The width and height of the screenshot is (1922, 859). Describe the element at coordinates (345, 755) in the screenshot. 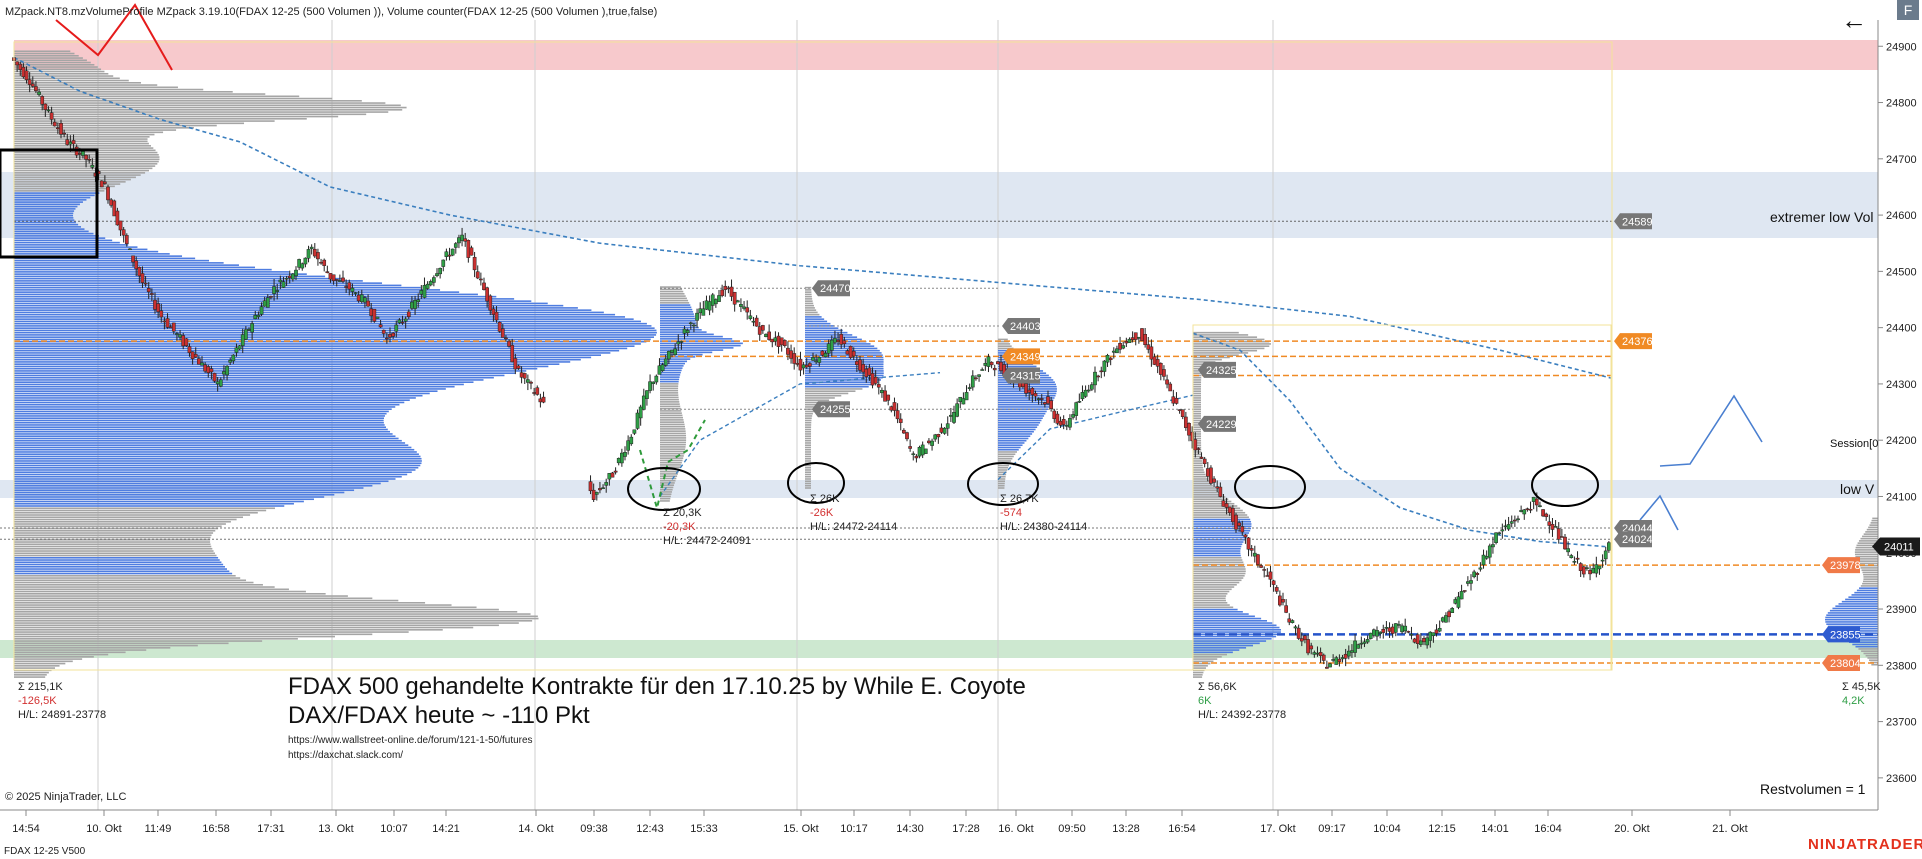

I see `slack-link: https://daxchat.slack.com/` at that location.